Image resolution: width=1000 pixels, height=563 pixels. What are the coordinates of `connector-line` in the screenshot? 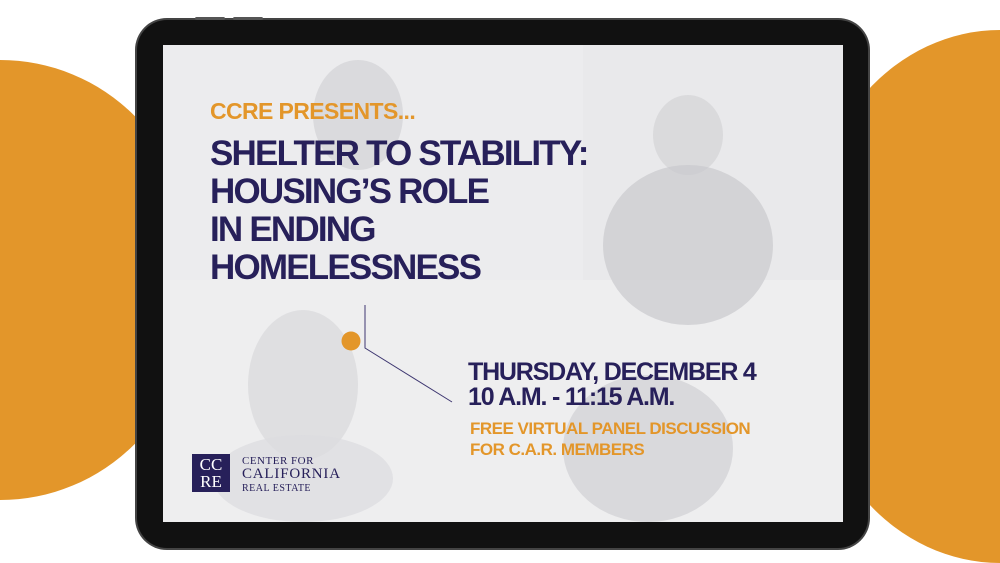 It's located at (408, 354).